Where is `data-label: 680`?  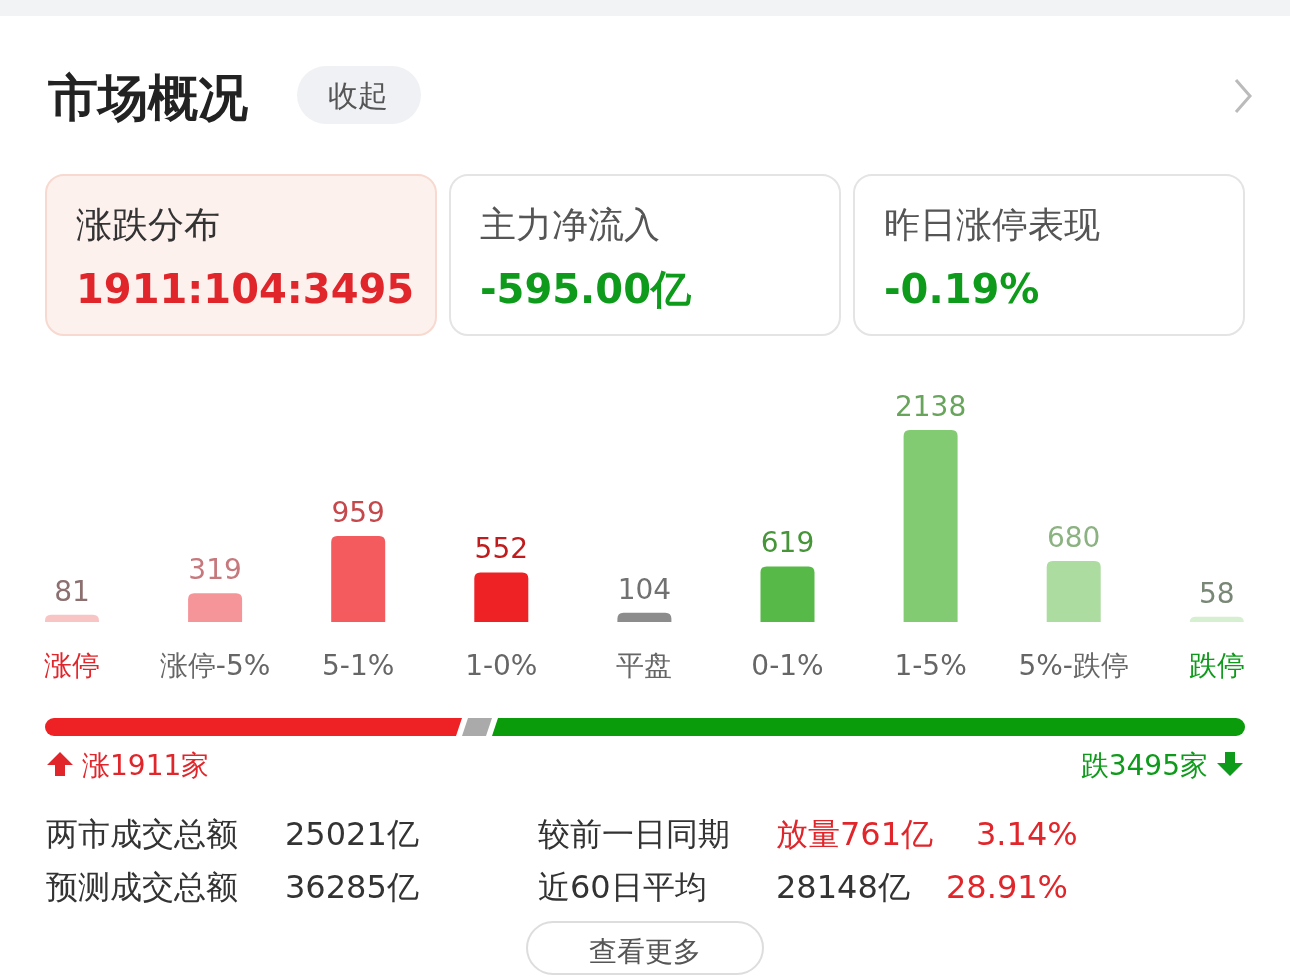
data-label: 680 is located at coordinates (1073, 537).